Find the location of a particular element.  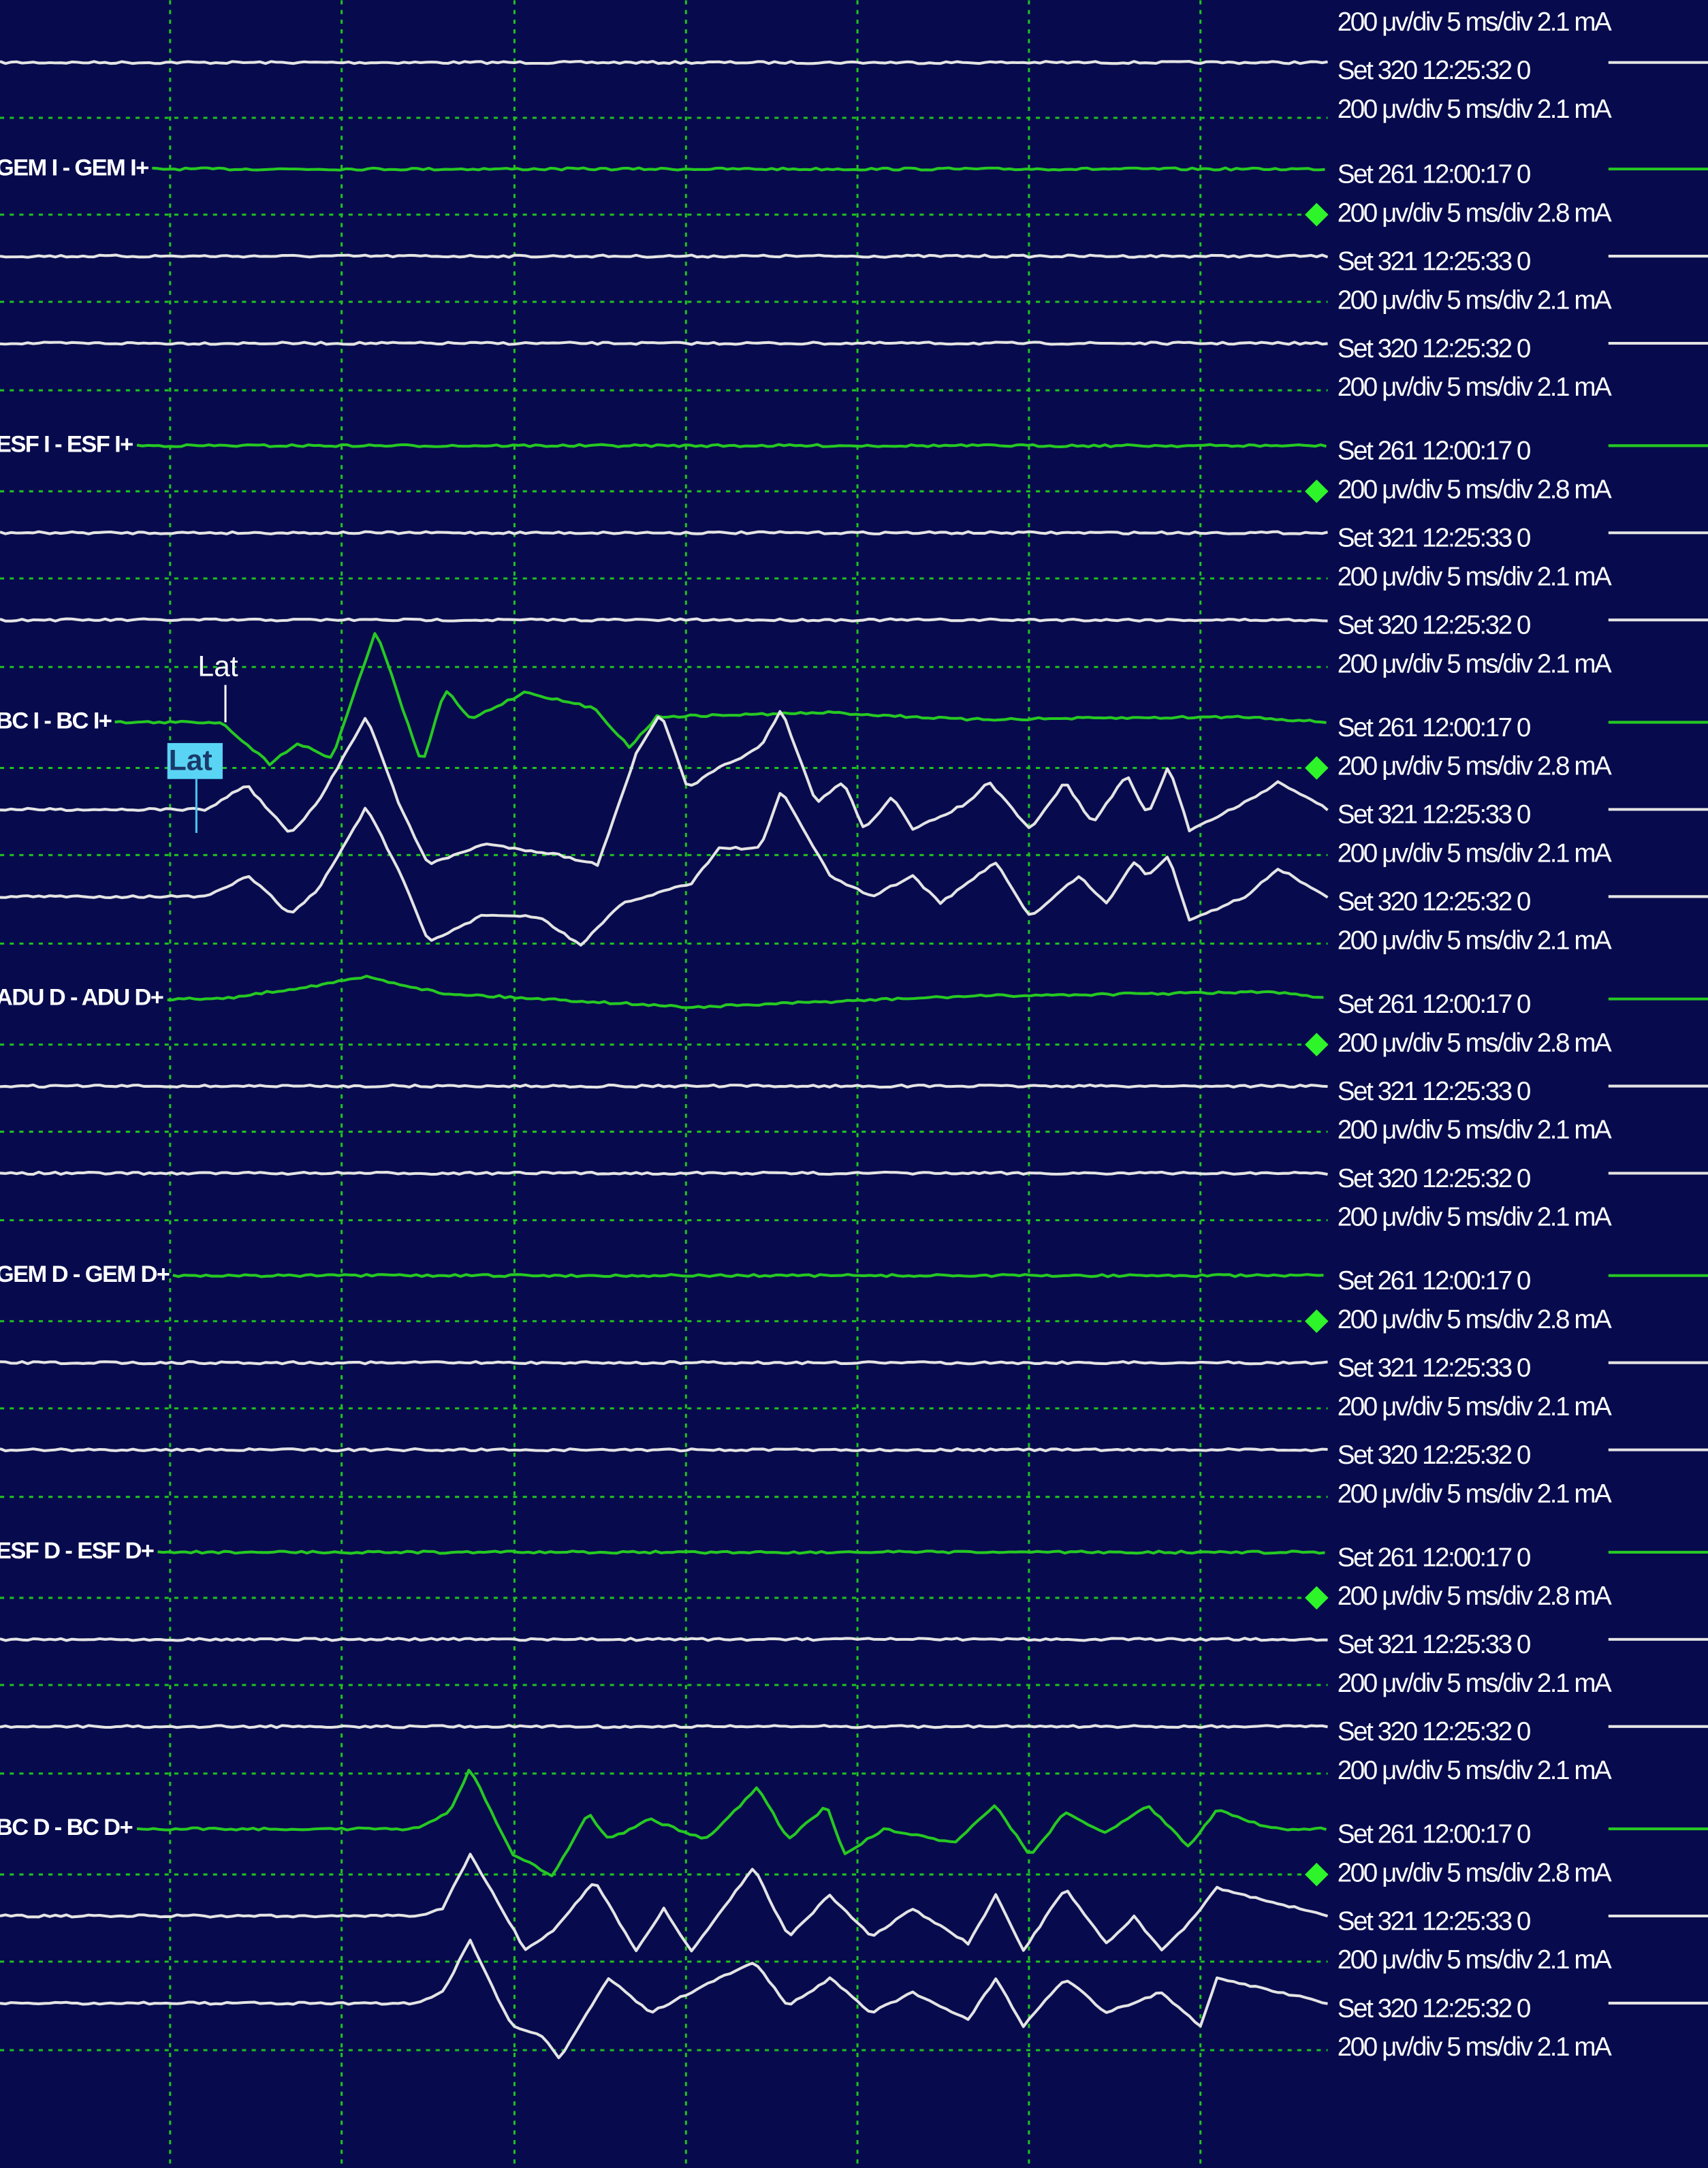

channel-label: BC I - BC I+ is located at coordinates (56, 721).